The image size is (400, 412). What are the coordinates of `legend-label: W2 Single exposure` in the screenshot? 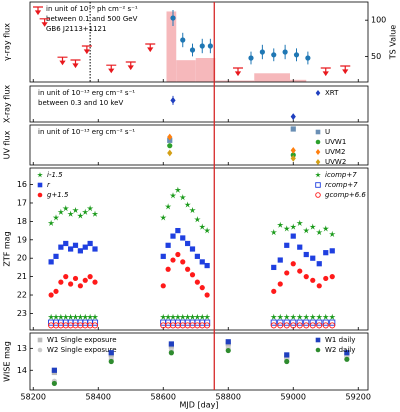 It's located at (82, 350).